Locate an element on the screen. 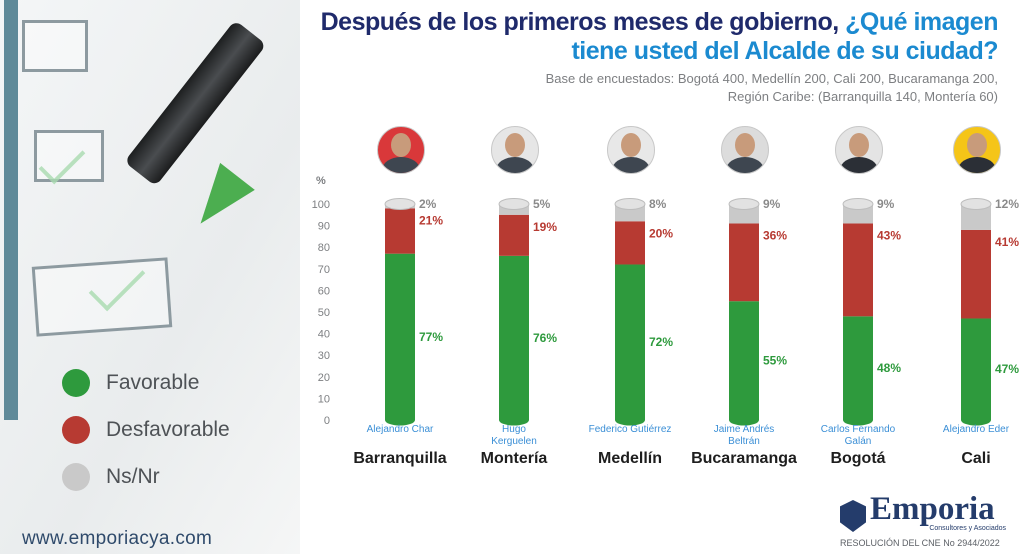 This screenshot has height=554, width=1024. data-label-favorable: 55% is located at coordinates (775, 361).